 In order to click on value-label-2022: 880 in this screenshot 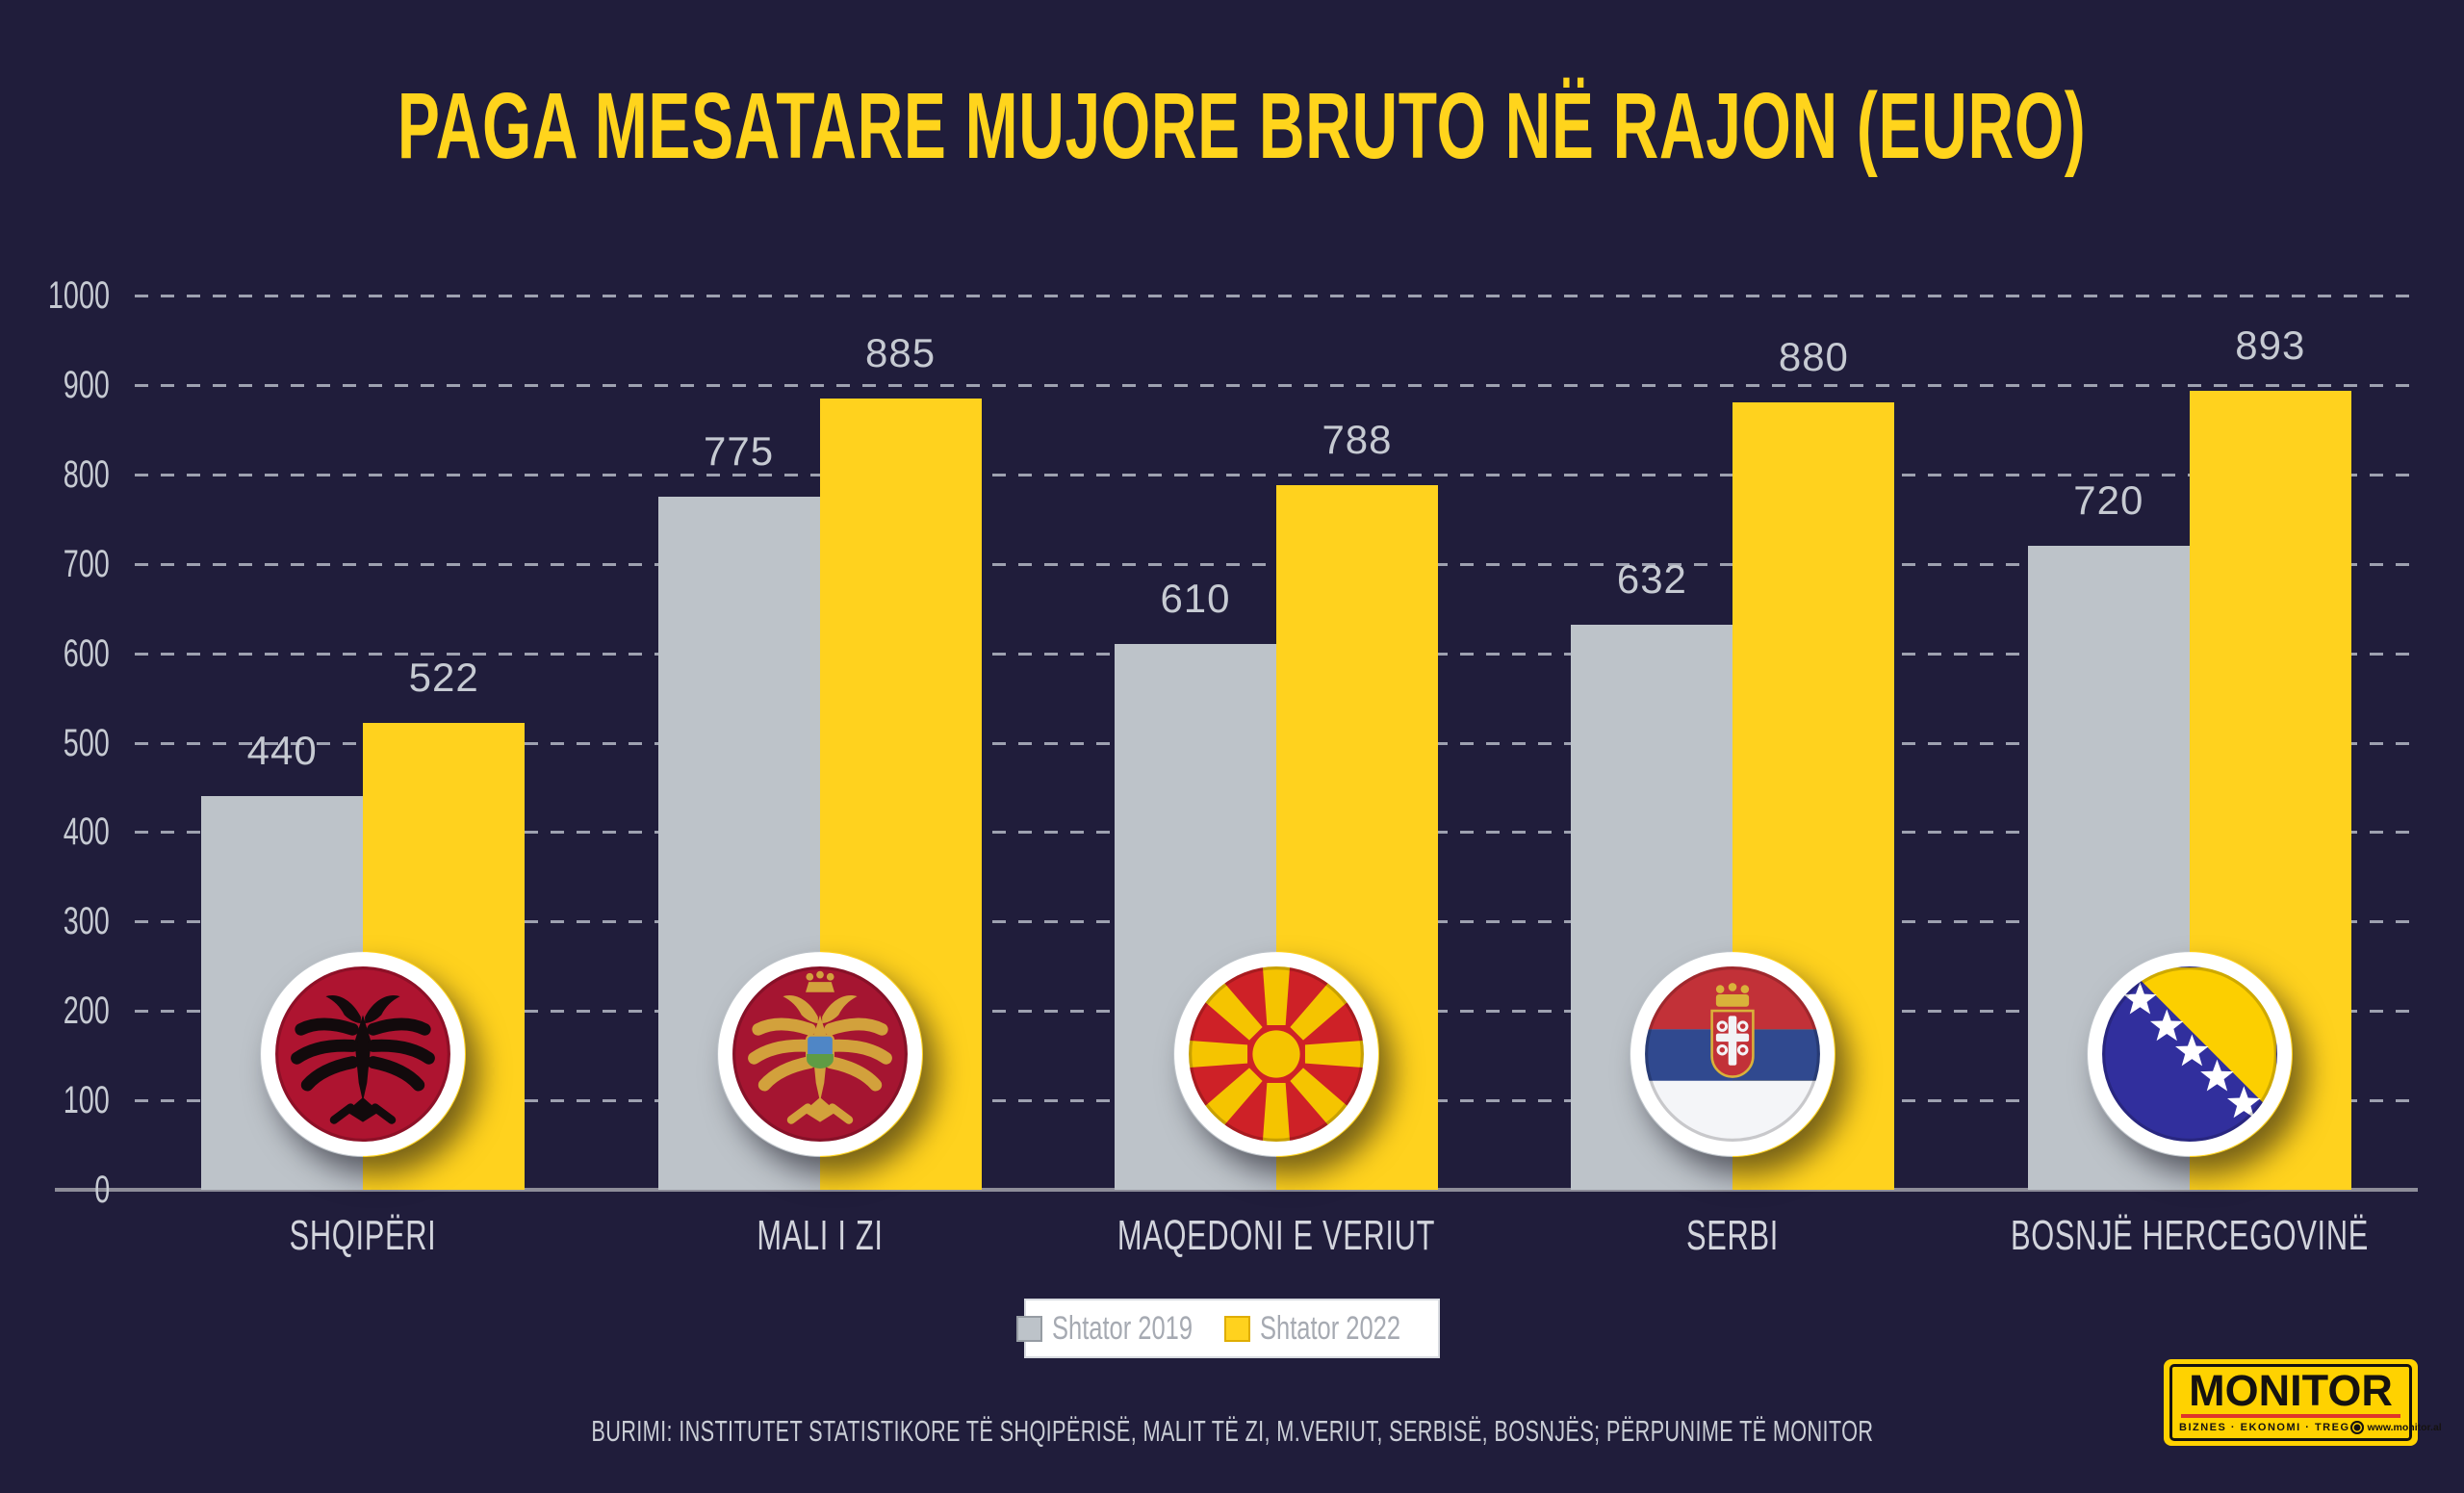, I will do `click(1813, 357)`.